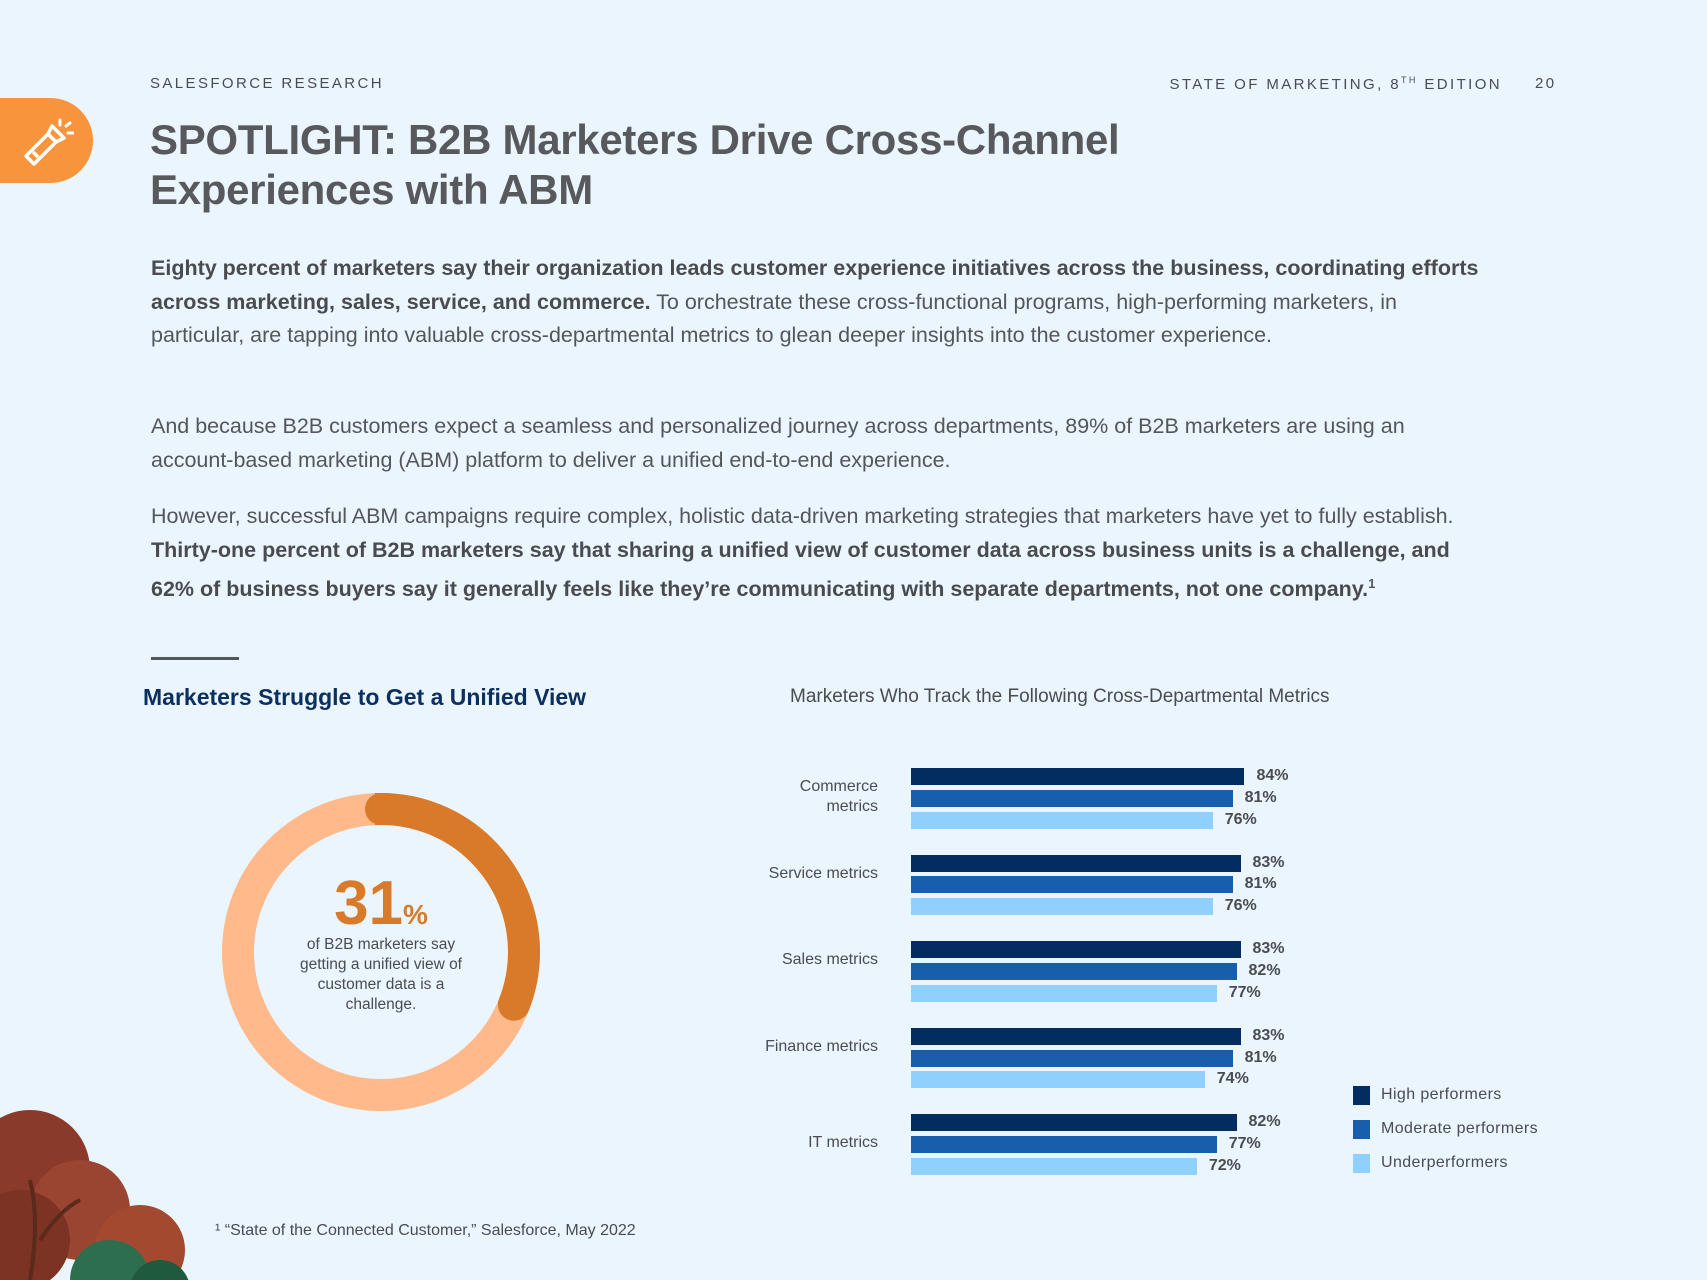 Image resolution: width=1707 pixels, height=1280 pixels. Describe the element at coordinates (1546, 83) in the screenshot. I see `page-number: 20` at that location.